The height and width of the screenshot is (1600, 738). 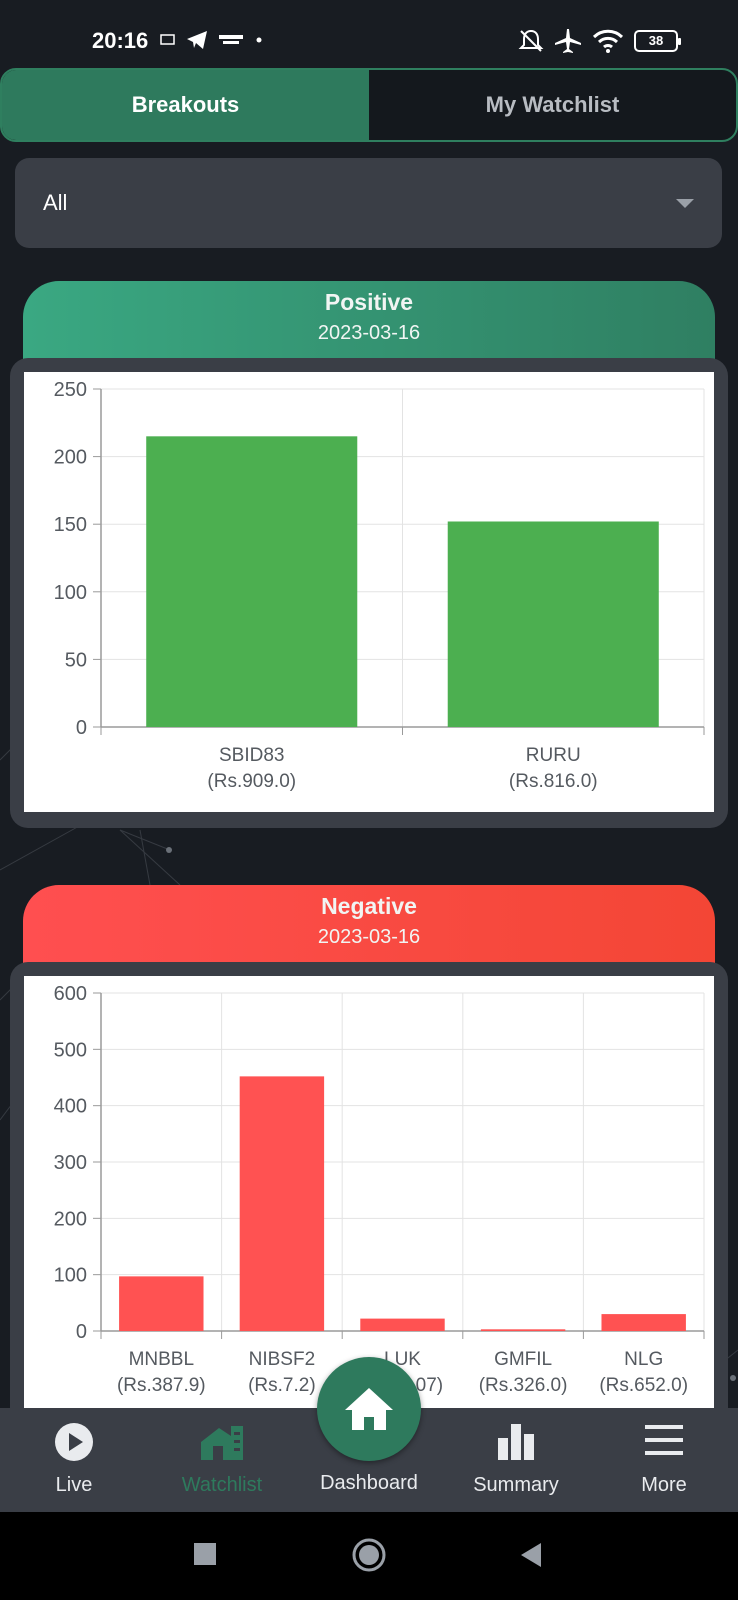 What do you see at coordinates (608, 41) in the screenshot?
I see `wifi-icon` at bounding box center [608, 41].